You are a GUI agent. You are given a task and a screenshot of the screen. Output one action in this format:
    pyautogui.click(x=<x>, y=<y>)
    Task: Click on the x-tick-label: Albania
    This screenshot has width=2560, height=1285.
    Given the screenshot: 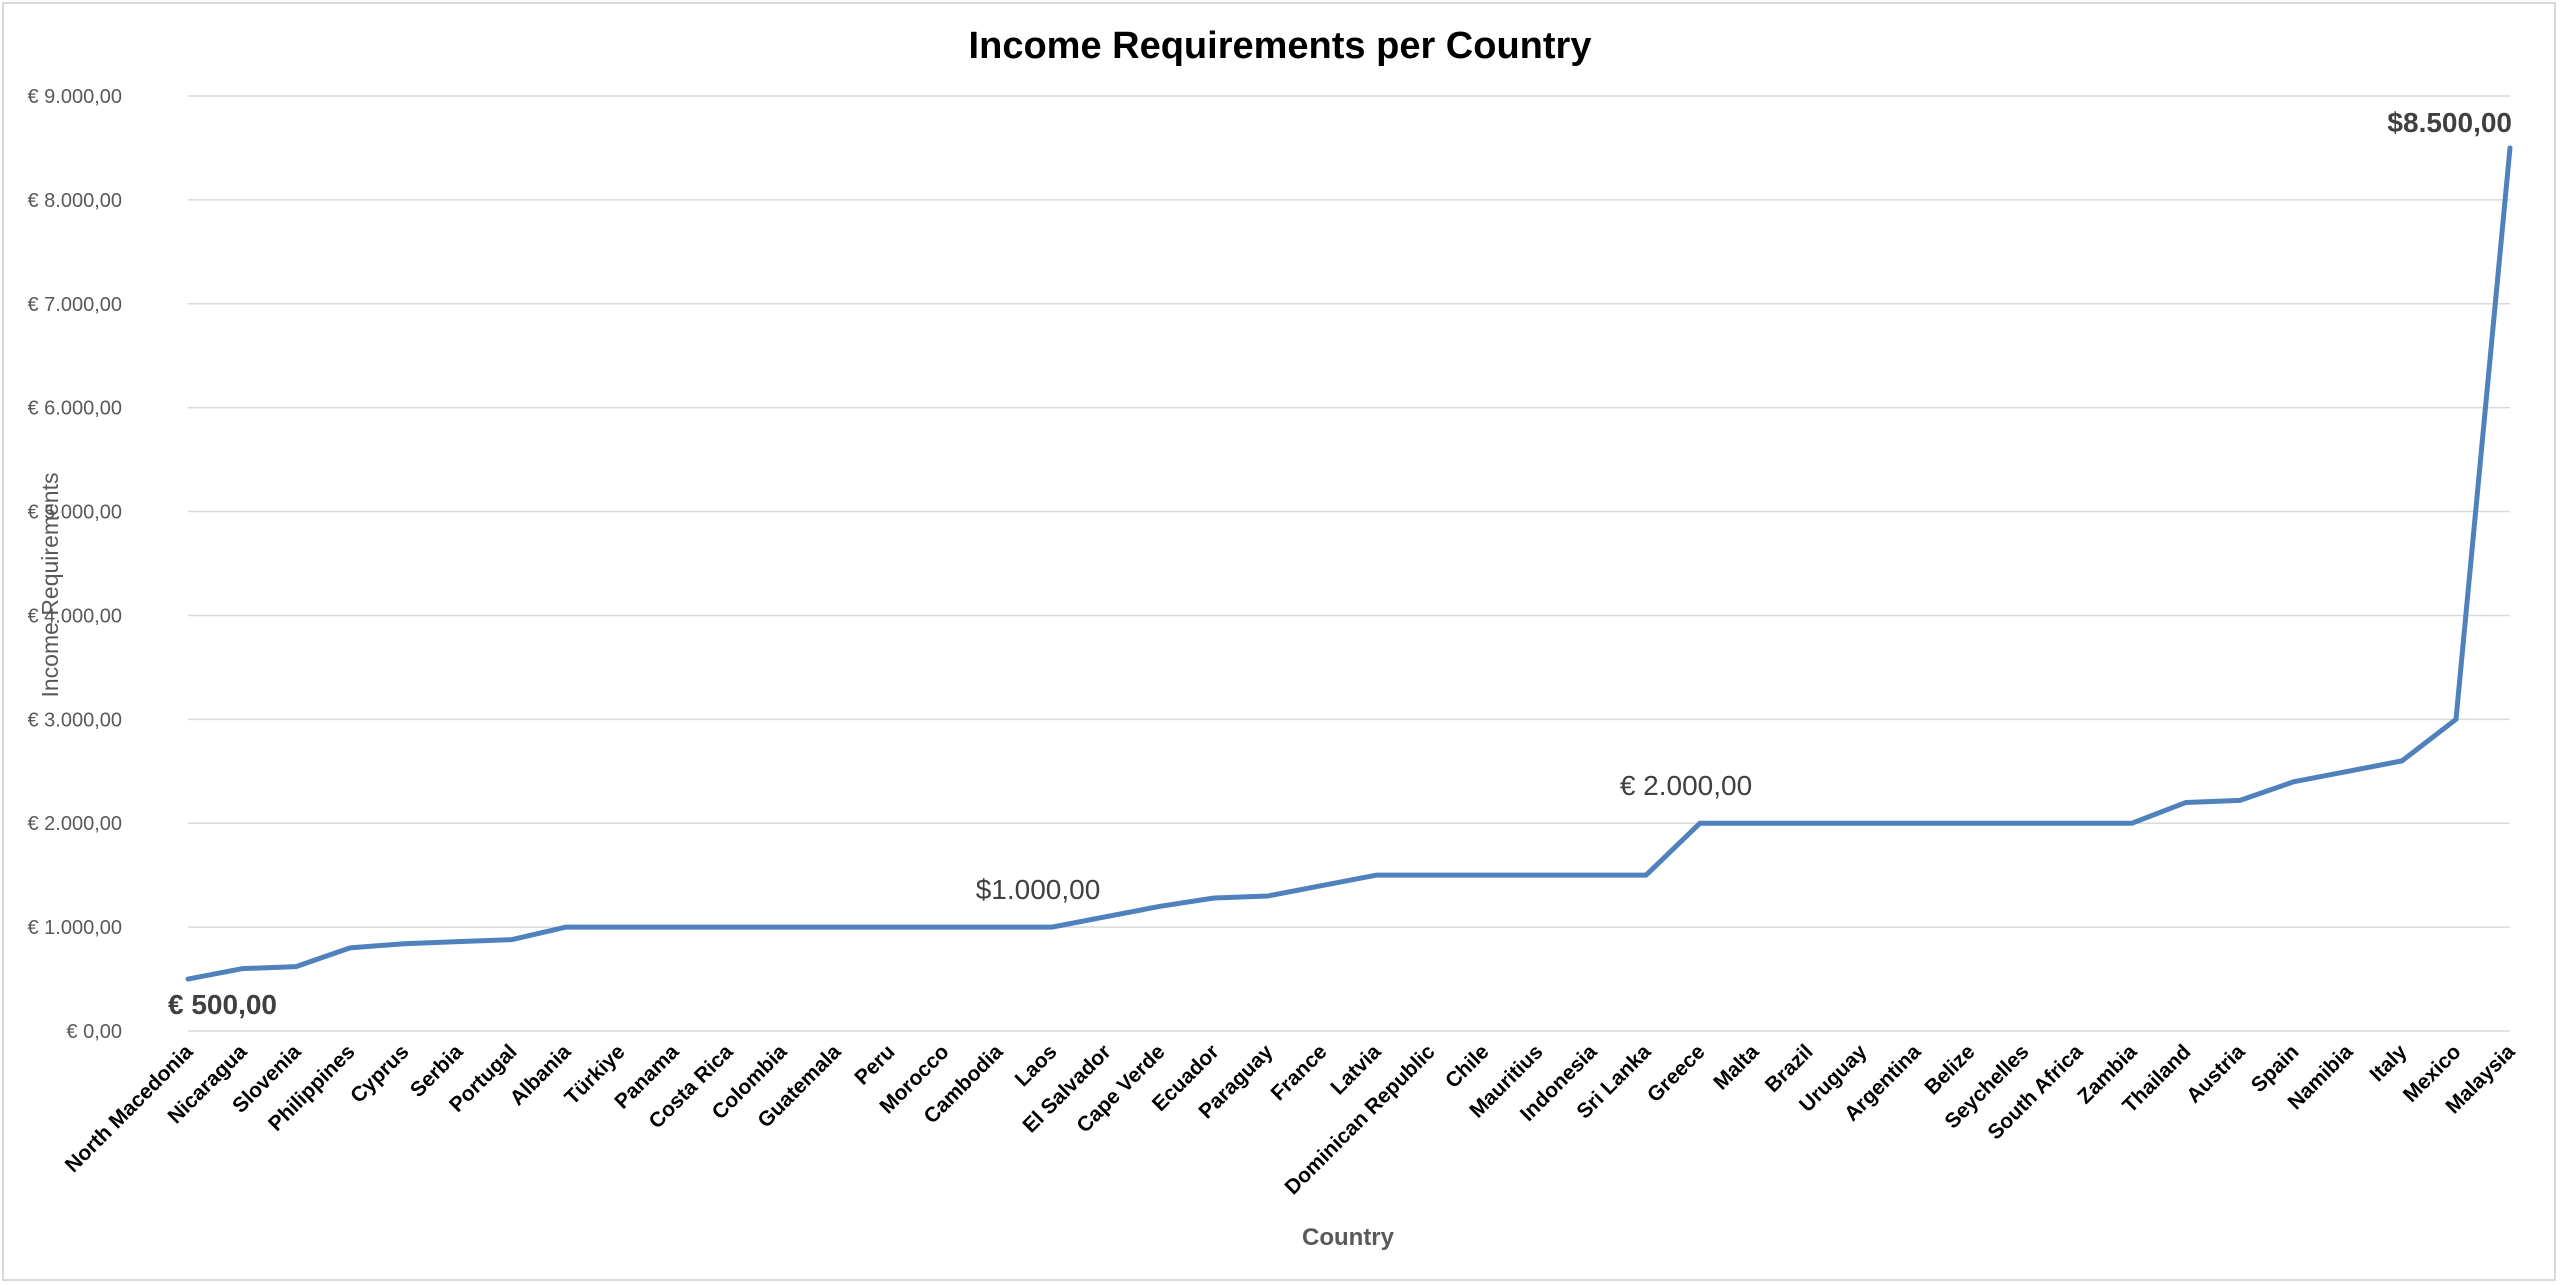 What is the action you would take?
    pyautogui.click(x=541, y=1075)
    